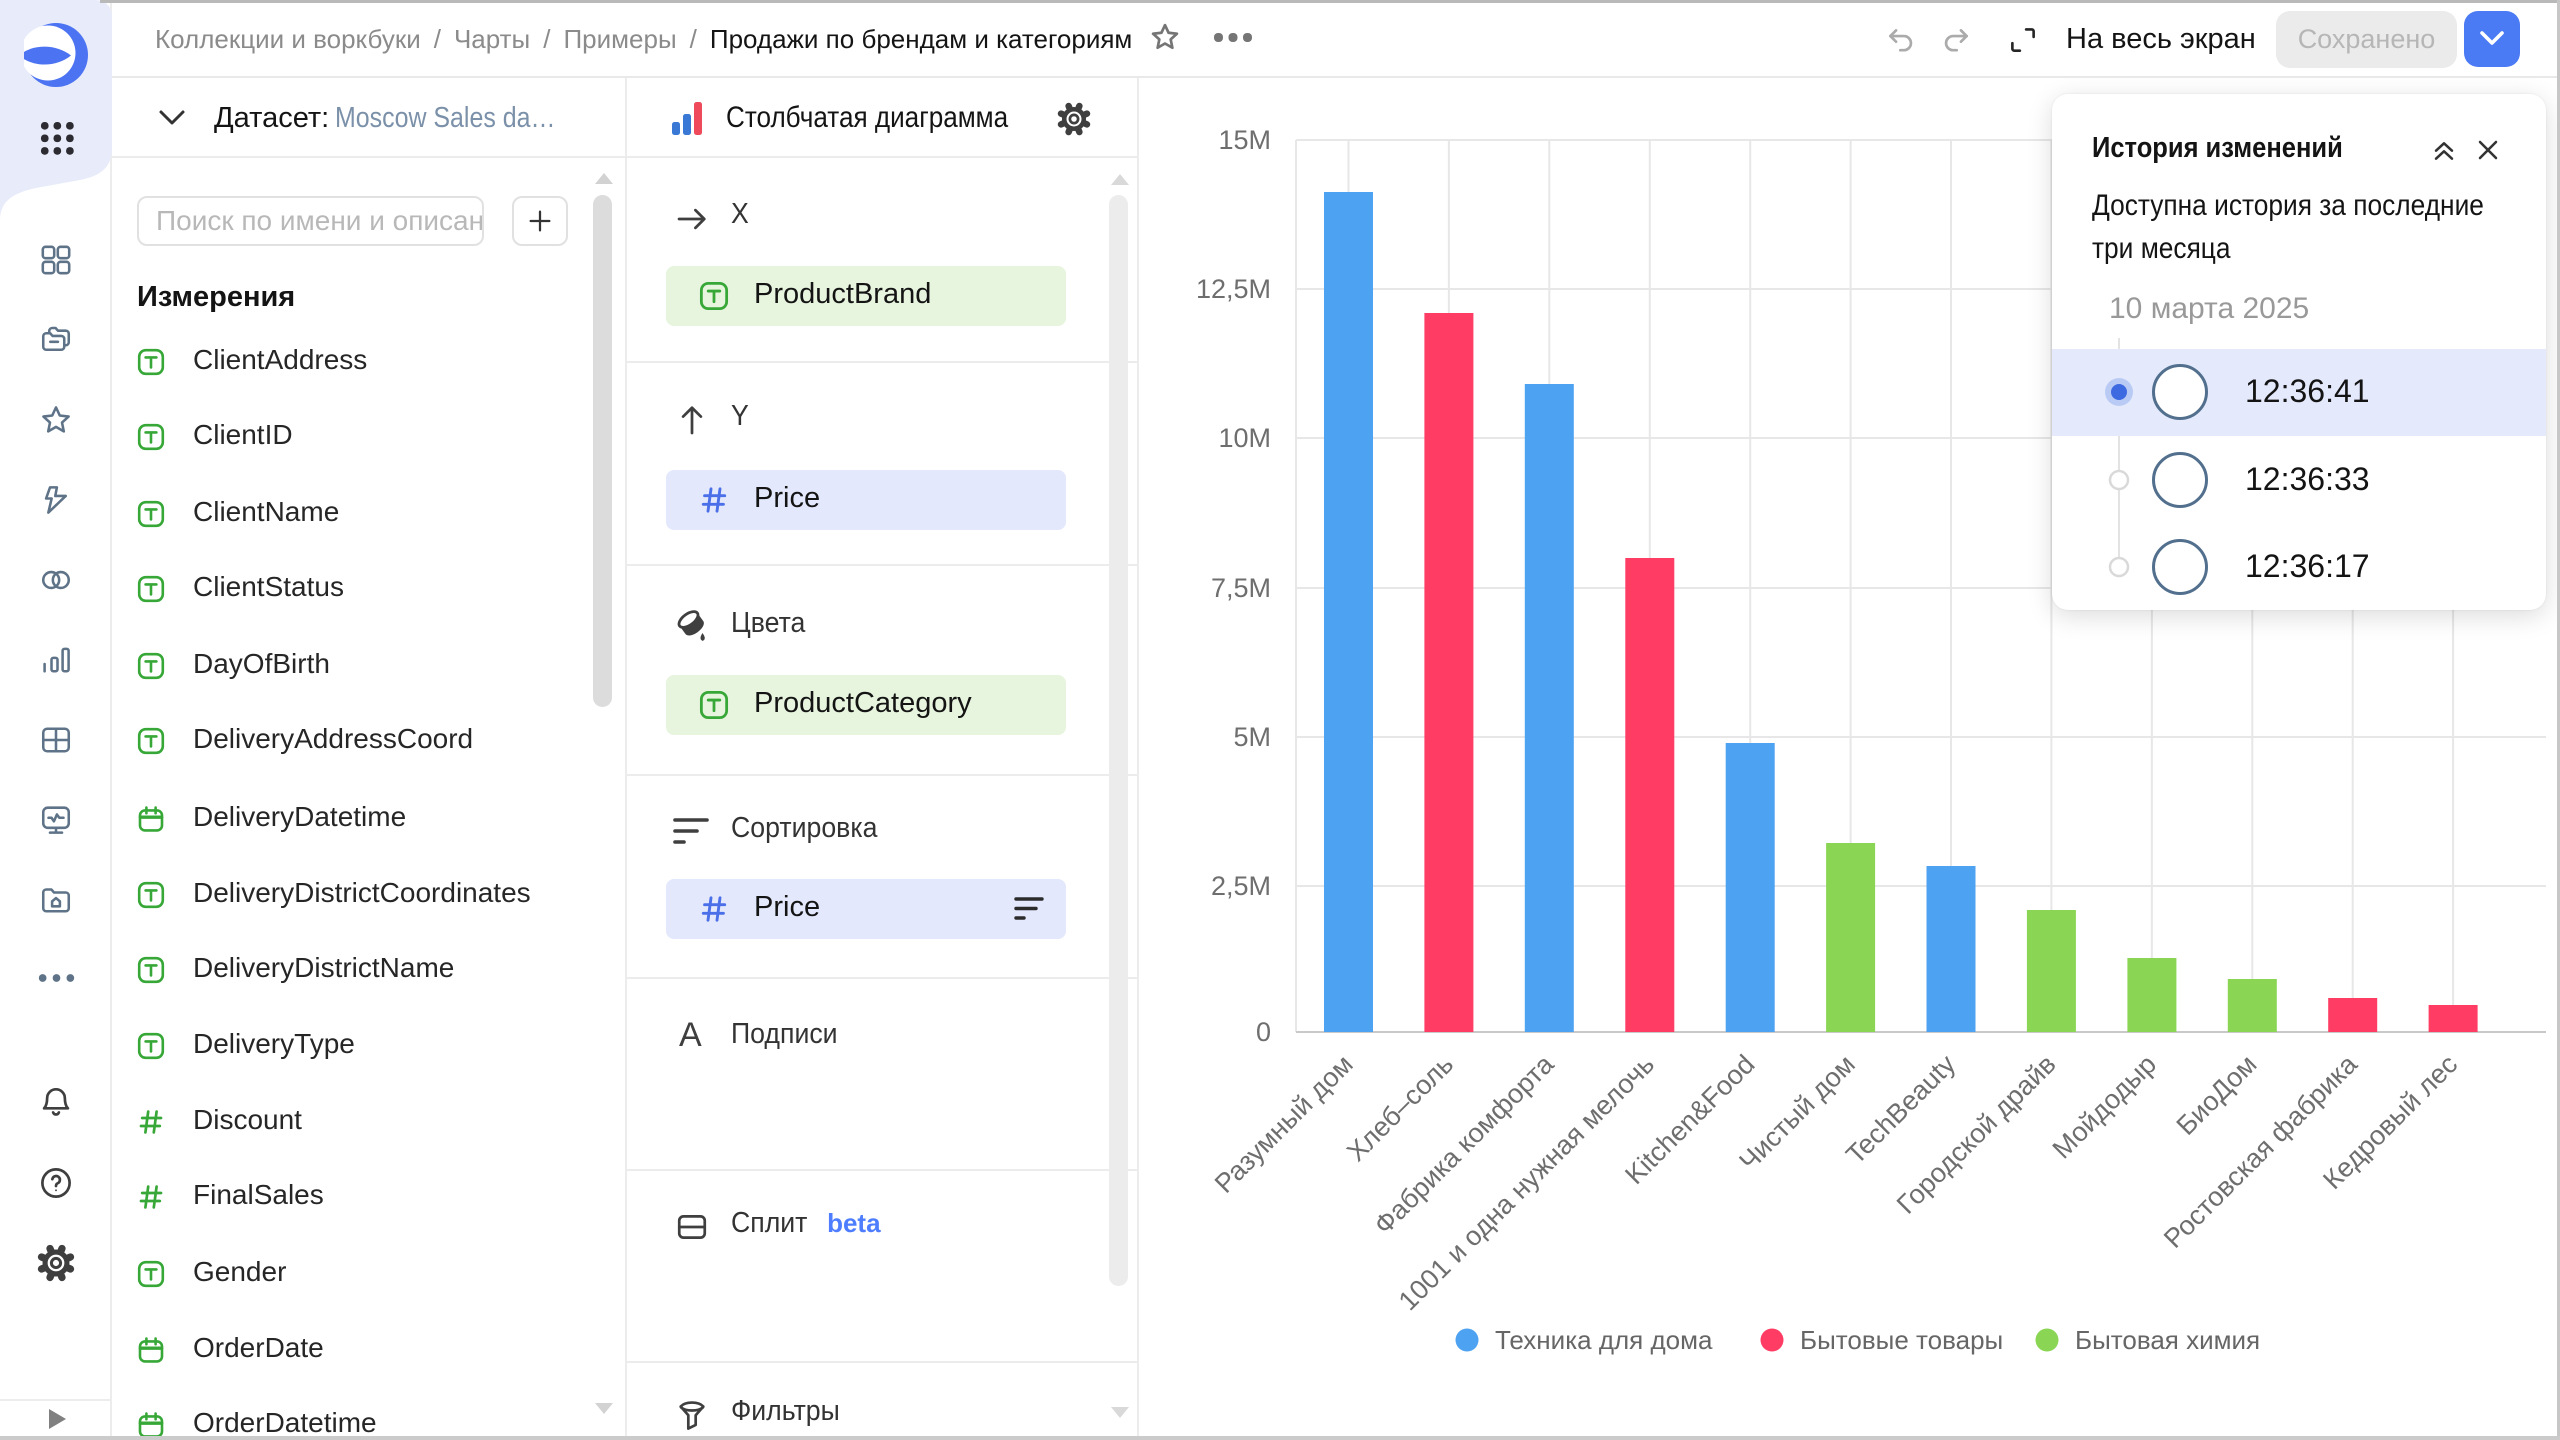  Describe the element at coordinates (2167, 1340) in the screenshot. I see `svg-text: Бытовая химия` at that location.